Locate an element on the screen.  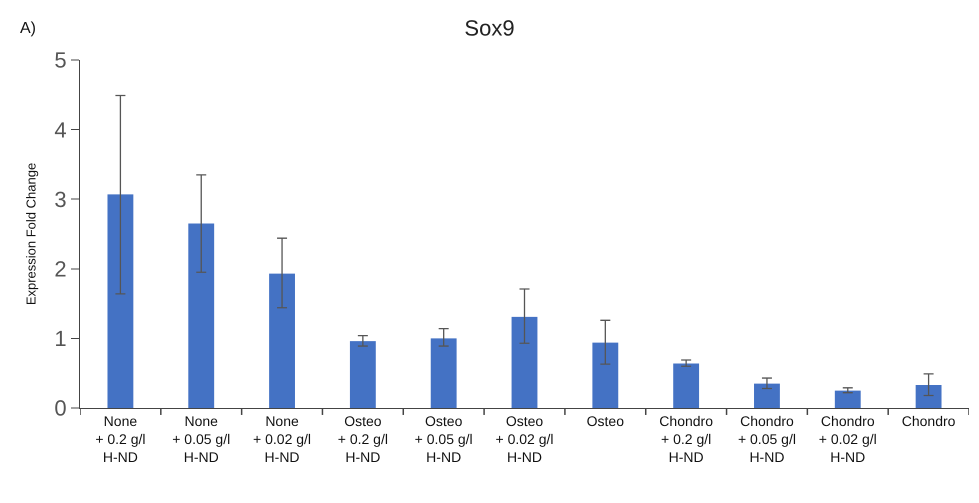
y-tick-label: 5 is located at coordinates (60, 60).